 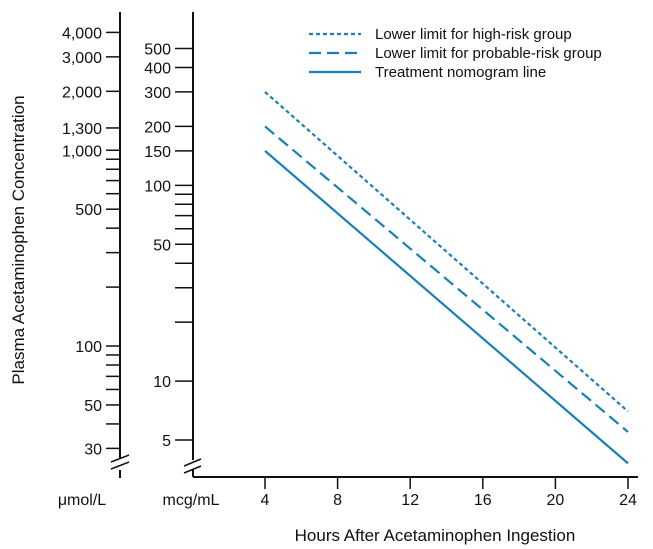 What do you see at coordinates (488, 53) in the screenshot?
I see `legend-label: Lower limit for probable-risk group` at bounding box center [488, 53].